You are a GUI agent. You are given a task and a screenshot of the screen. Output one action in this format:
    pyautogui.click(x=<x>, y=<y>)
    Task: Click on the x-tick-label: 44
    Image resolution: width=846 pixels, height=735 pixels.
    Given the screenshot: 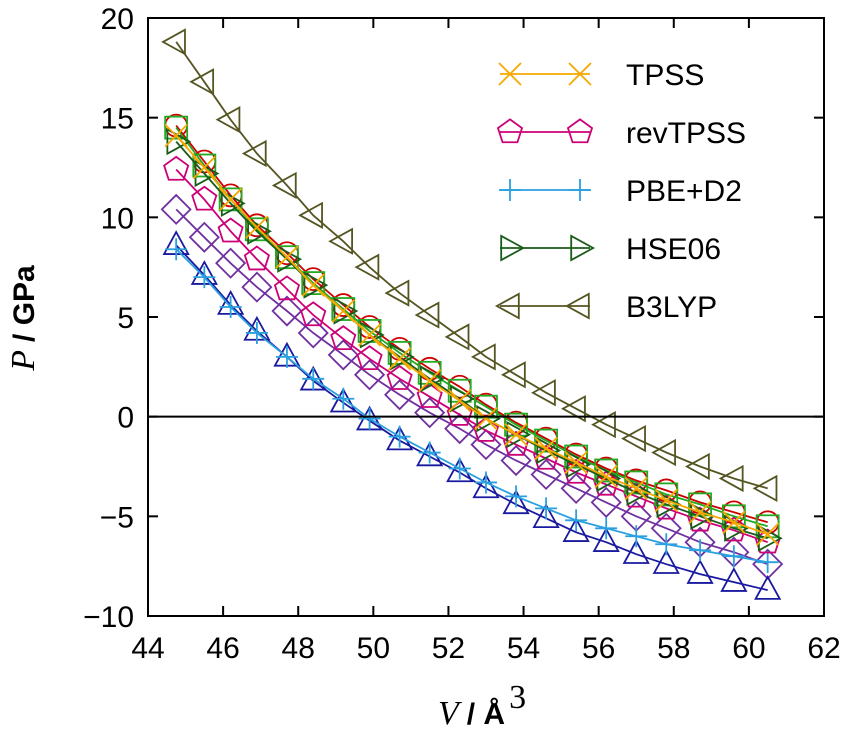 What is the action you would take?
    pyautogui.click(x=147, y=648)
    